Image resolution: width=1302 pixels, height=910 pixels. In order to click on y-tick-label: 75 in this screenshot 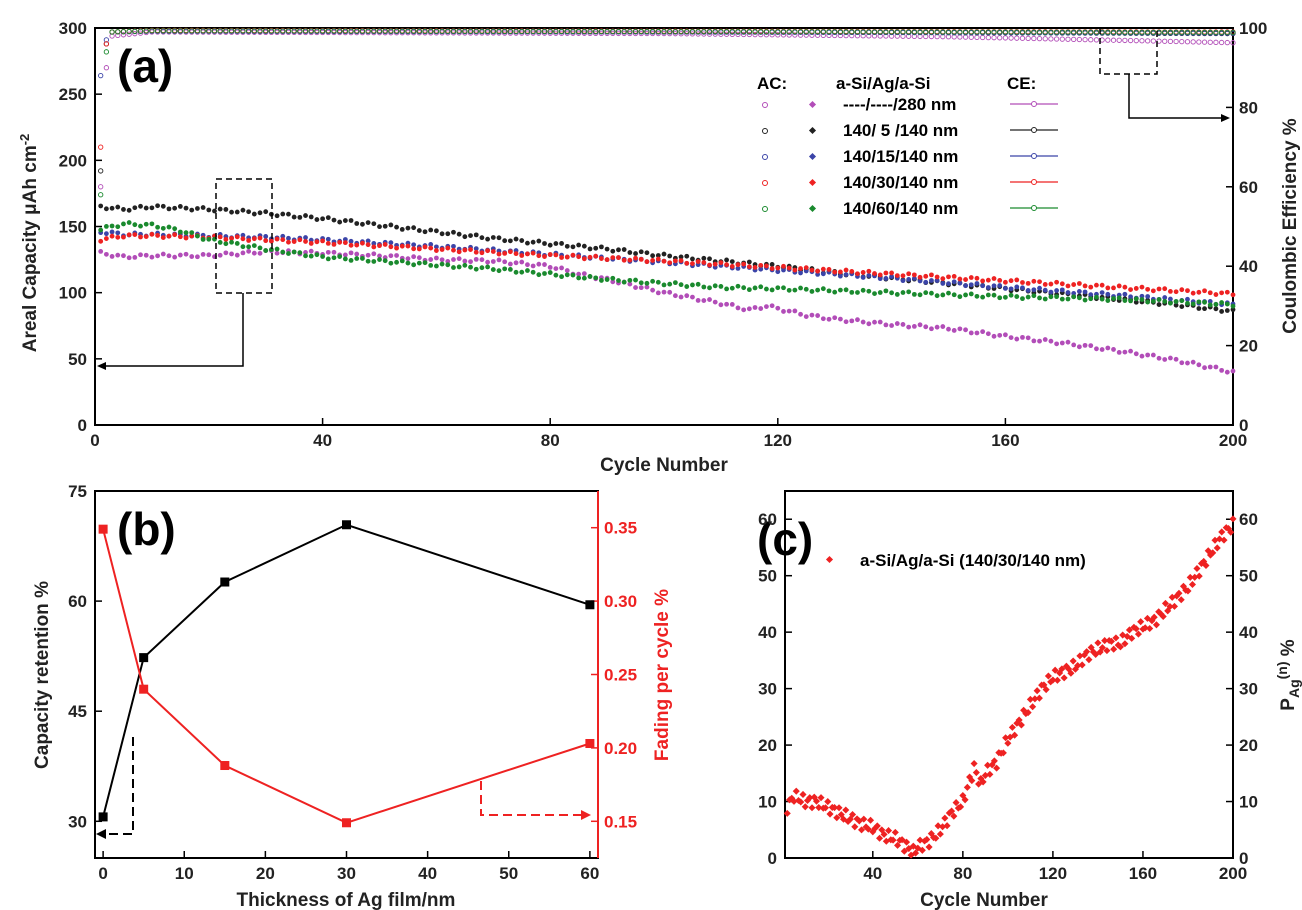, I will do `click(77, 491)`.